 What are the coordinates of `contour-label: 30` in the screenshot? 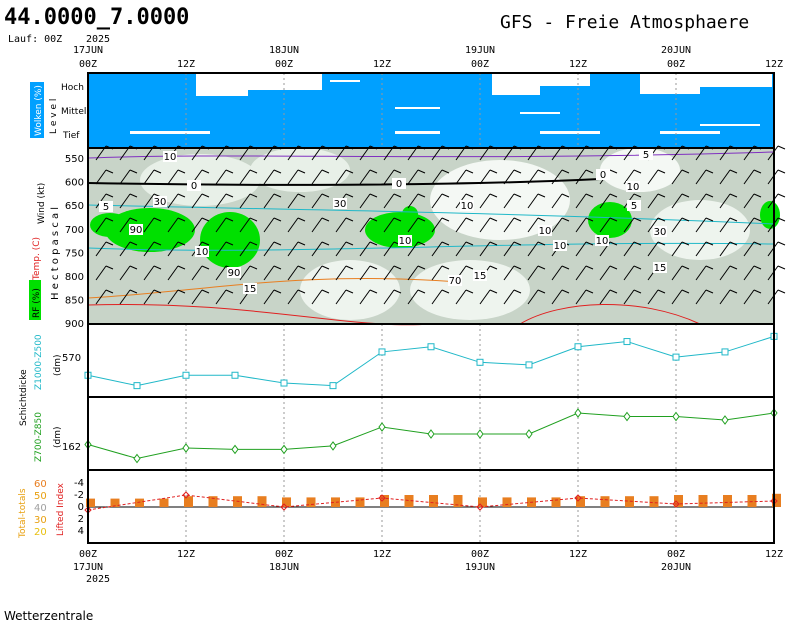 It's located at (340, 204).